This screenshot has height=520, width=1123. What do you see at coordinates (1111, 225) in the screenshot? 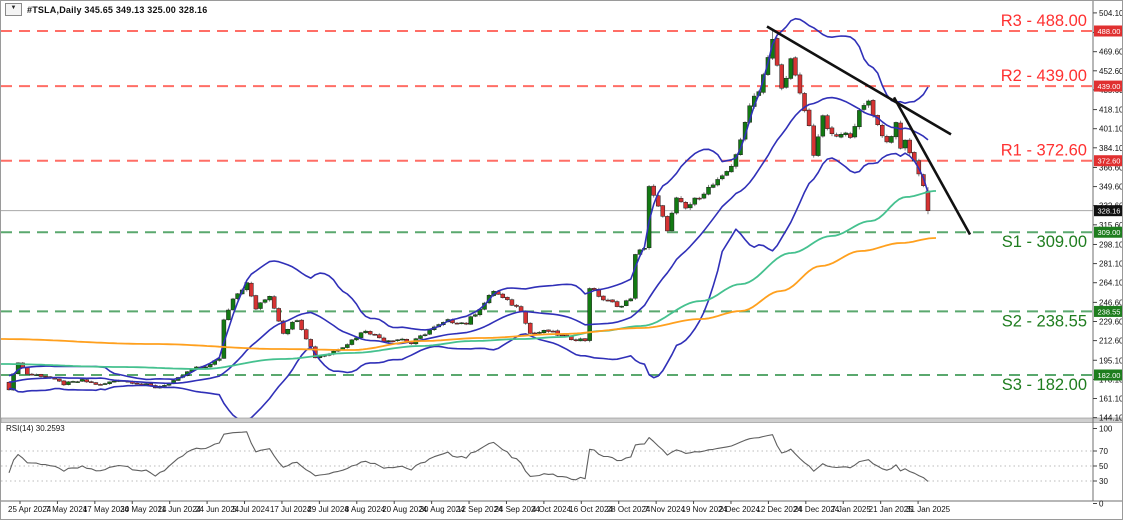
I see `price-tick-label: 315.60` at bounding box center [1111, 225].